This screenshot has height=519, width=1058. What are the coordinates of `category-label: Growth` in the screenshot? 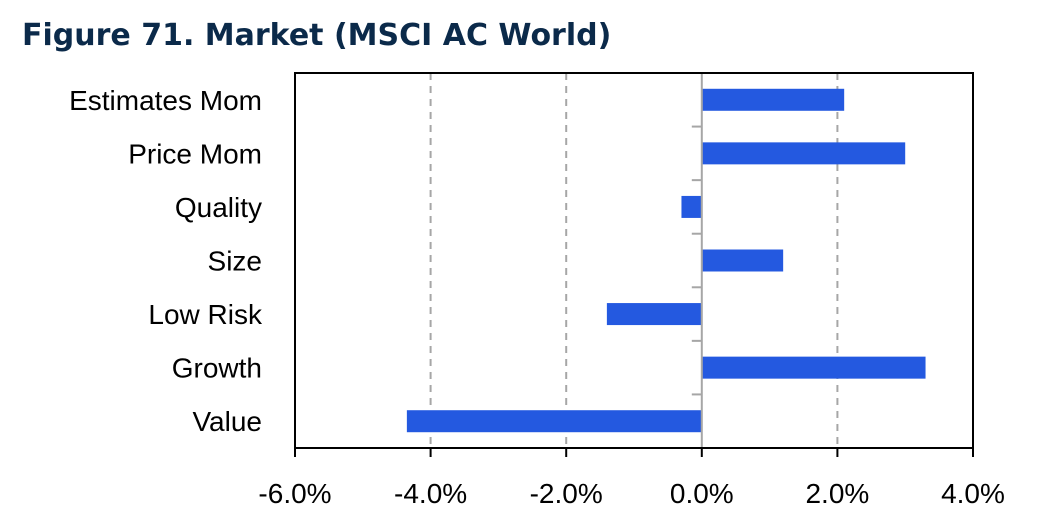 It's located at (217, 368).